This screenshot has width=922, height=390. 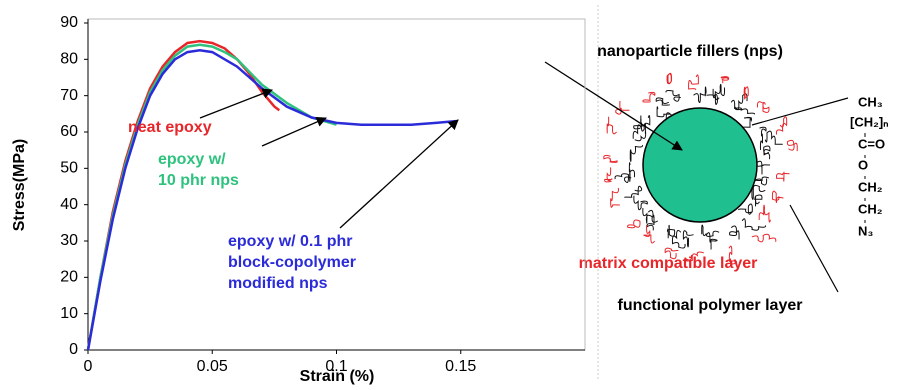 What do you see at coordinates (278, 283) in the screenshot?
I see `annotation: modified nps` at bounding box center [278, 283].